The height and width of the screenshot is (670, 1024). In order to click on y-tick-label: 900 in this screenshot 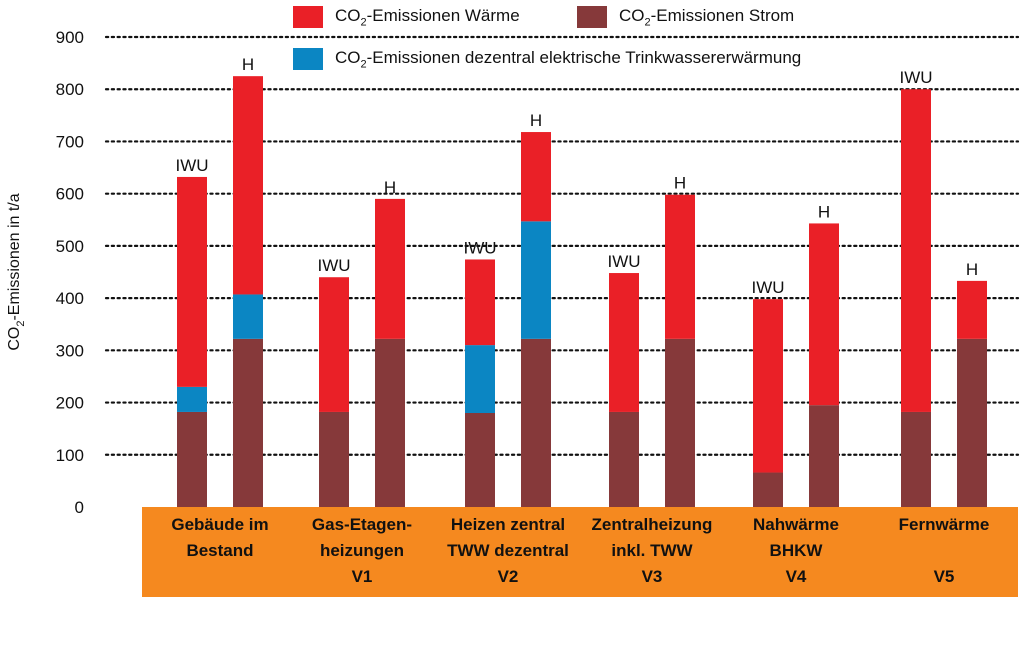, I will do `click(70, 37)`.